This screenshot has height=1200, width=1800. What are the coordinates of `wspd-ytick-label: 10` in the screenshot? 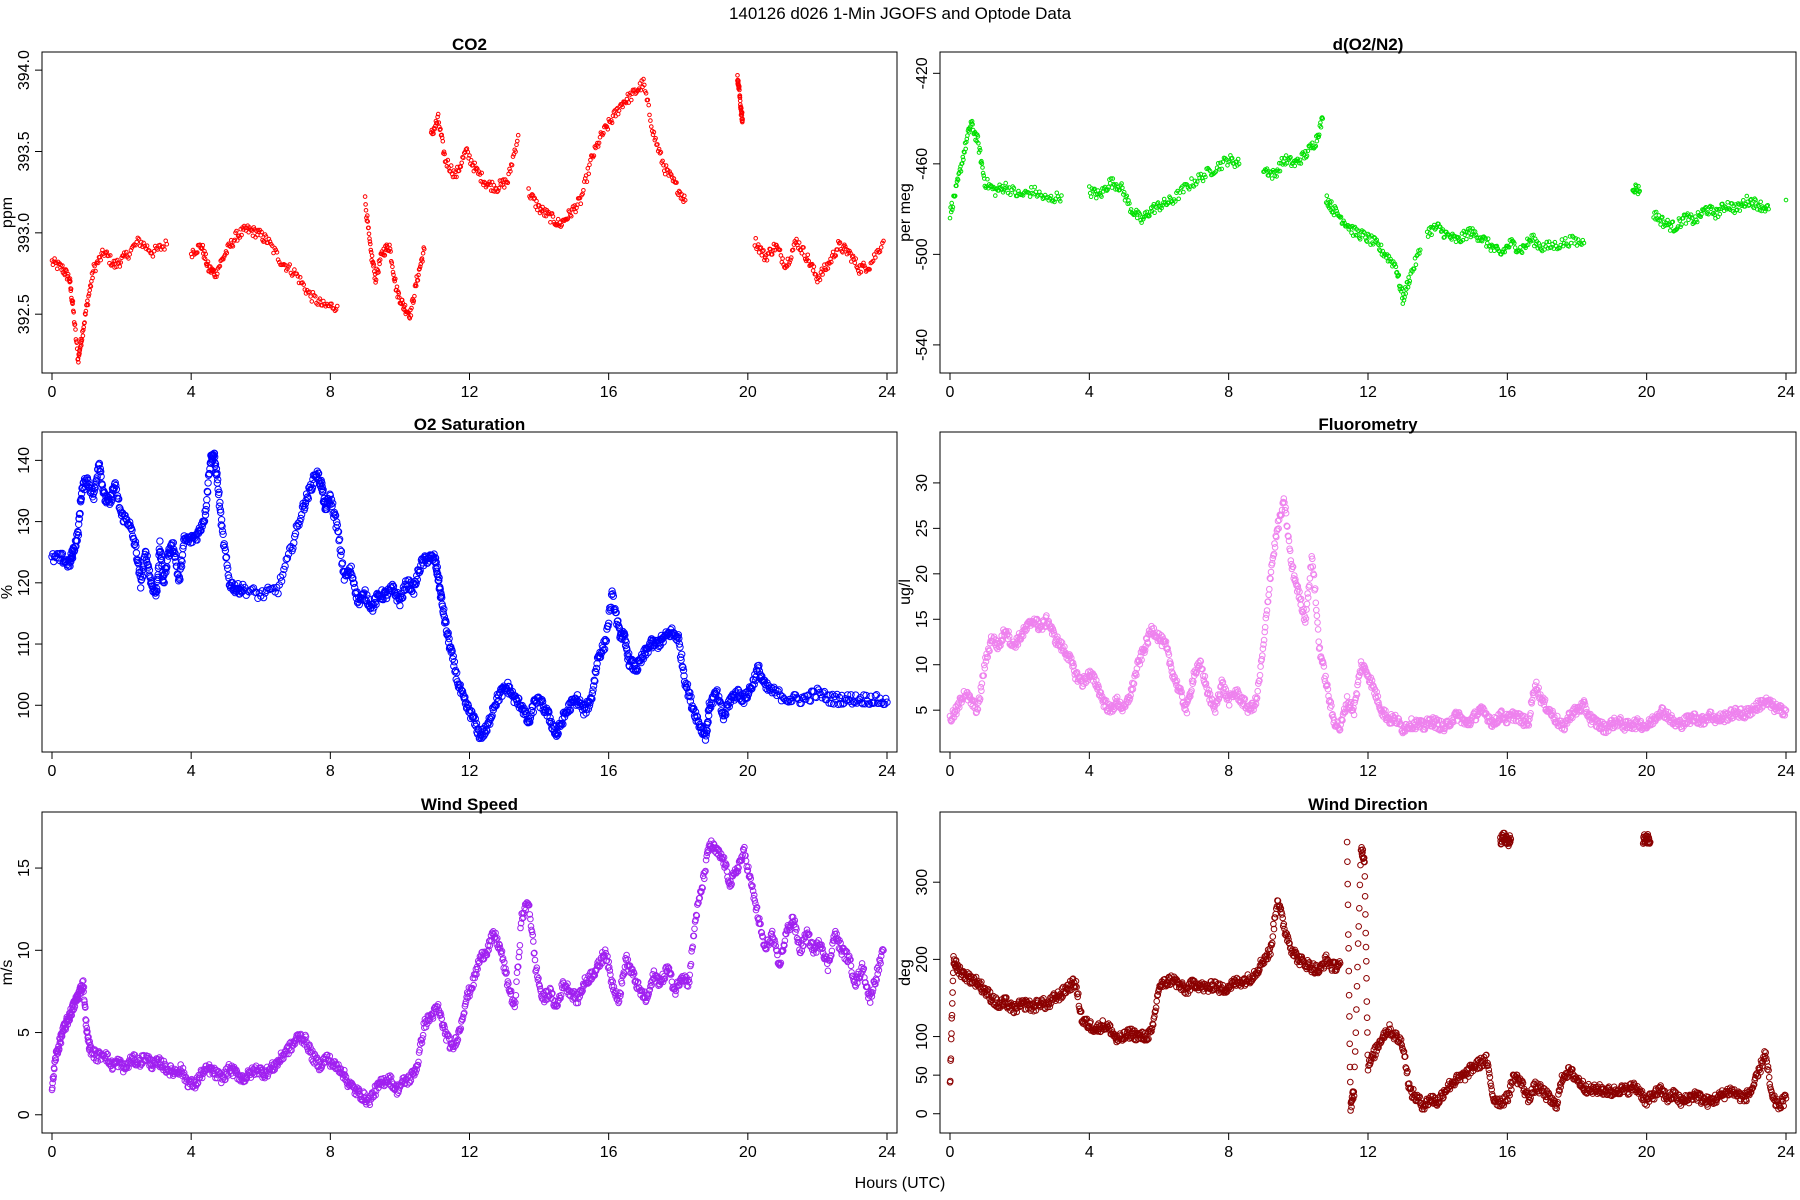 It's located at (24, 950).